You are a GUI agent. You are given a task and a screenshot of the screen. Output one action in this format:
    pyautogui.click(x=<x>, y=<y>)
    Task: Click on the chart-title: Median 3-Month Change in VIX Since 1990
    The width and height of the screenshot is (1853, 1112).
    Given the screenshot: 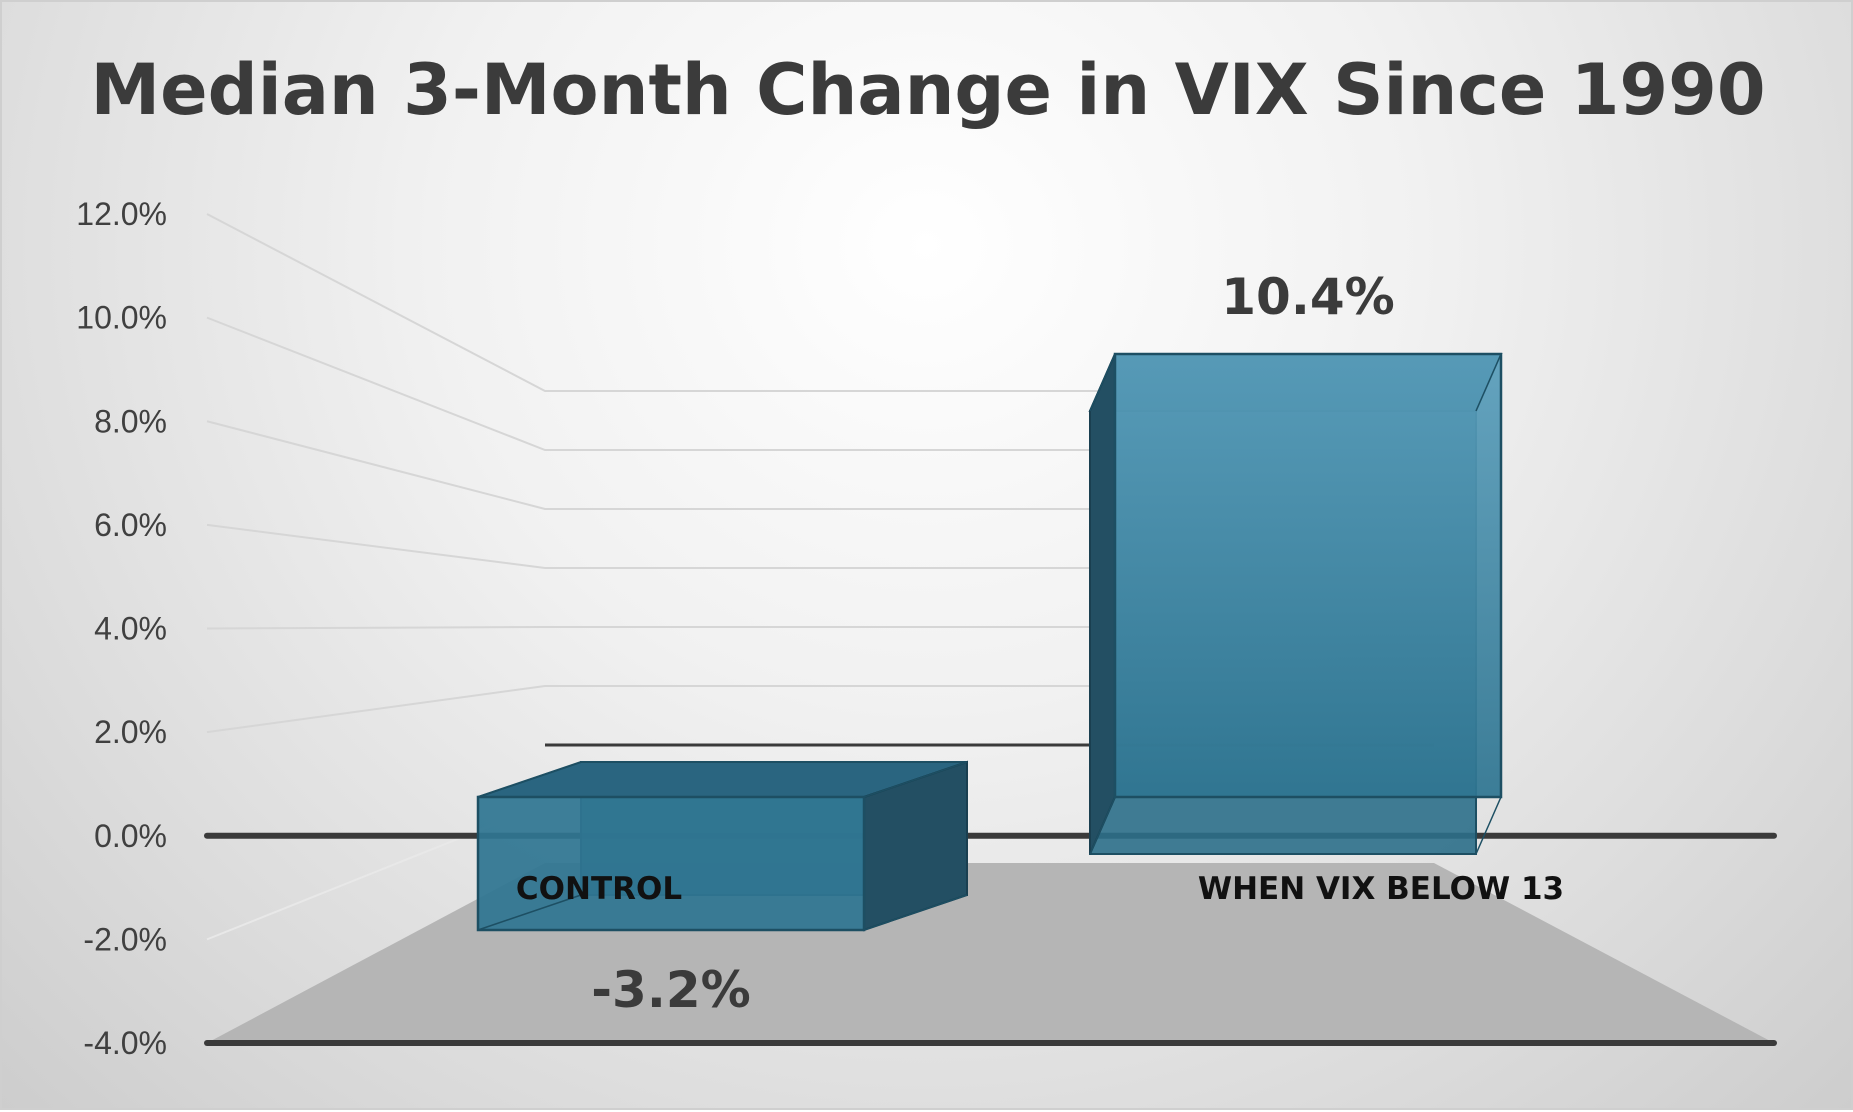 What is the action you would take?
    pyautogui.click(x=927, y=90)
    